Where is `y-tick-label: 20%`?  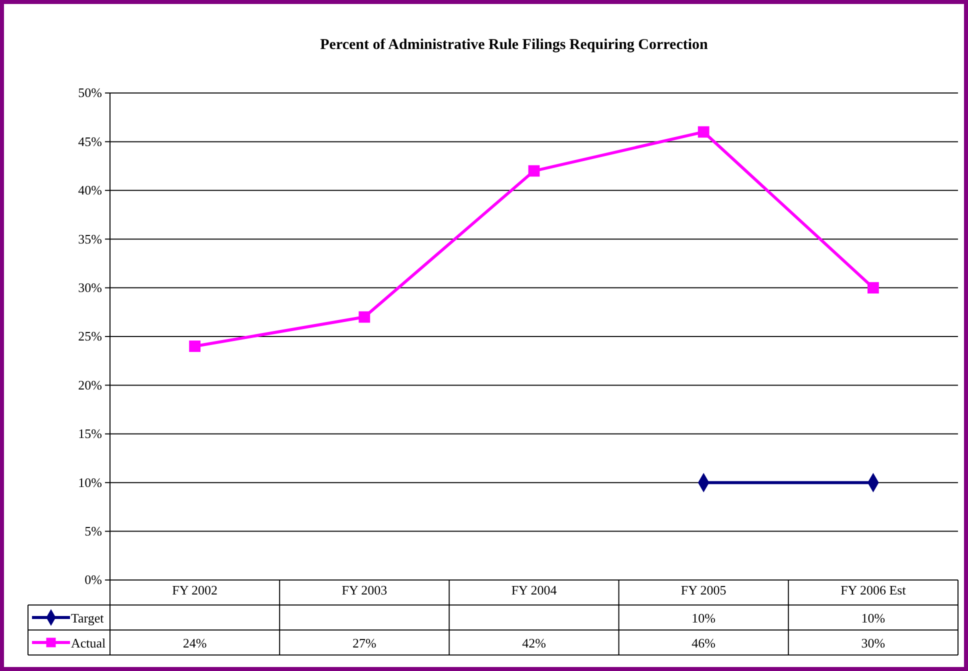
y-tick-label: 20% is located at coordinates (90, 384).